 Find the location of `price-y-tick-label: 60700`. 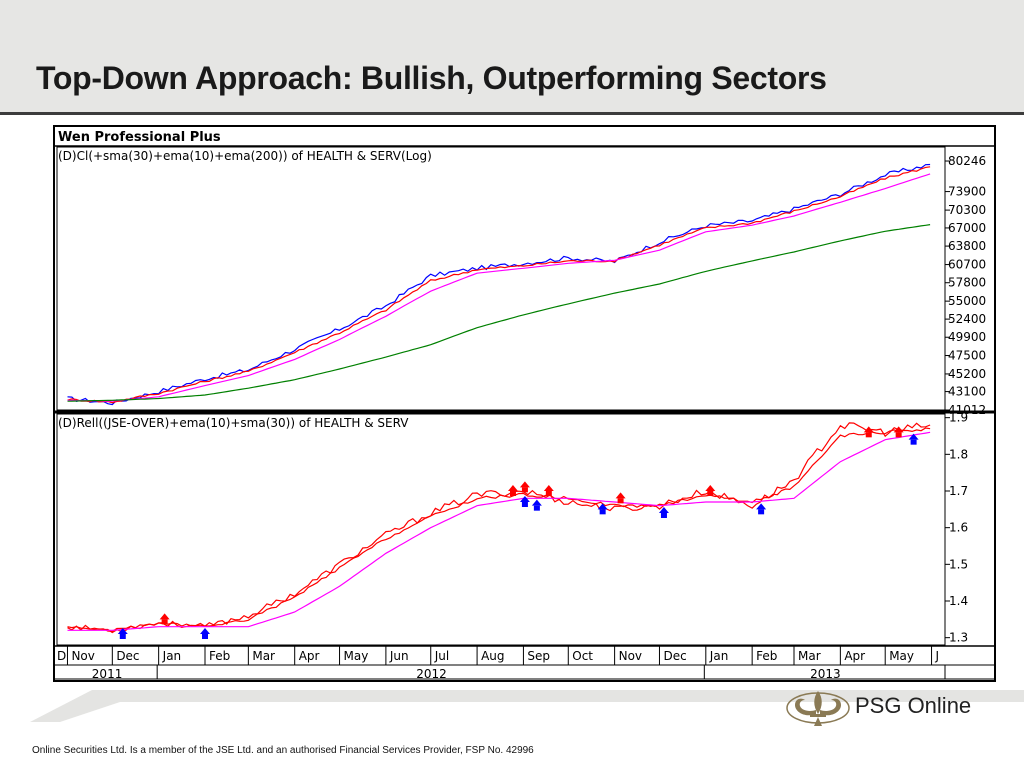

price-y-tick-label: 60700 is located at coordinates (967, 265).